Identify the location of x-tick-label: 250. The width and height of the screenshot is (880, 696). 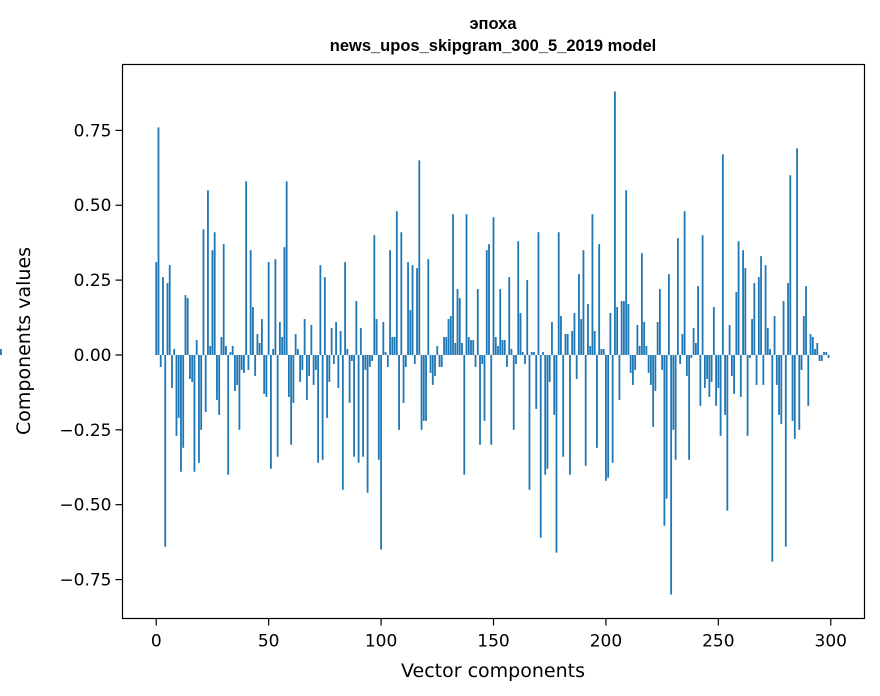
(718, 642).